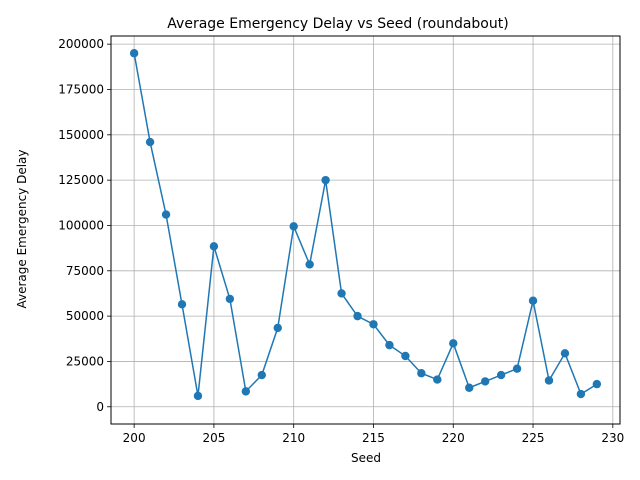  Describe the element at coordinates (293, 438) in the screenshot. I see `x-tick-label: 210` at that location.